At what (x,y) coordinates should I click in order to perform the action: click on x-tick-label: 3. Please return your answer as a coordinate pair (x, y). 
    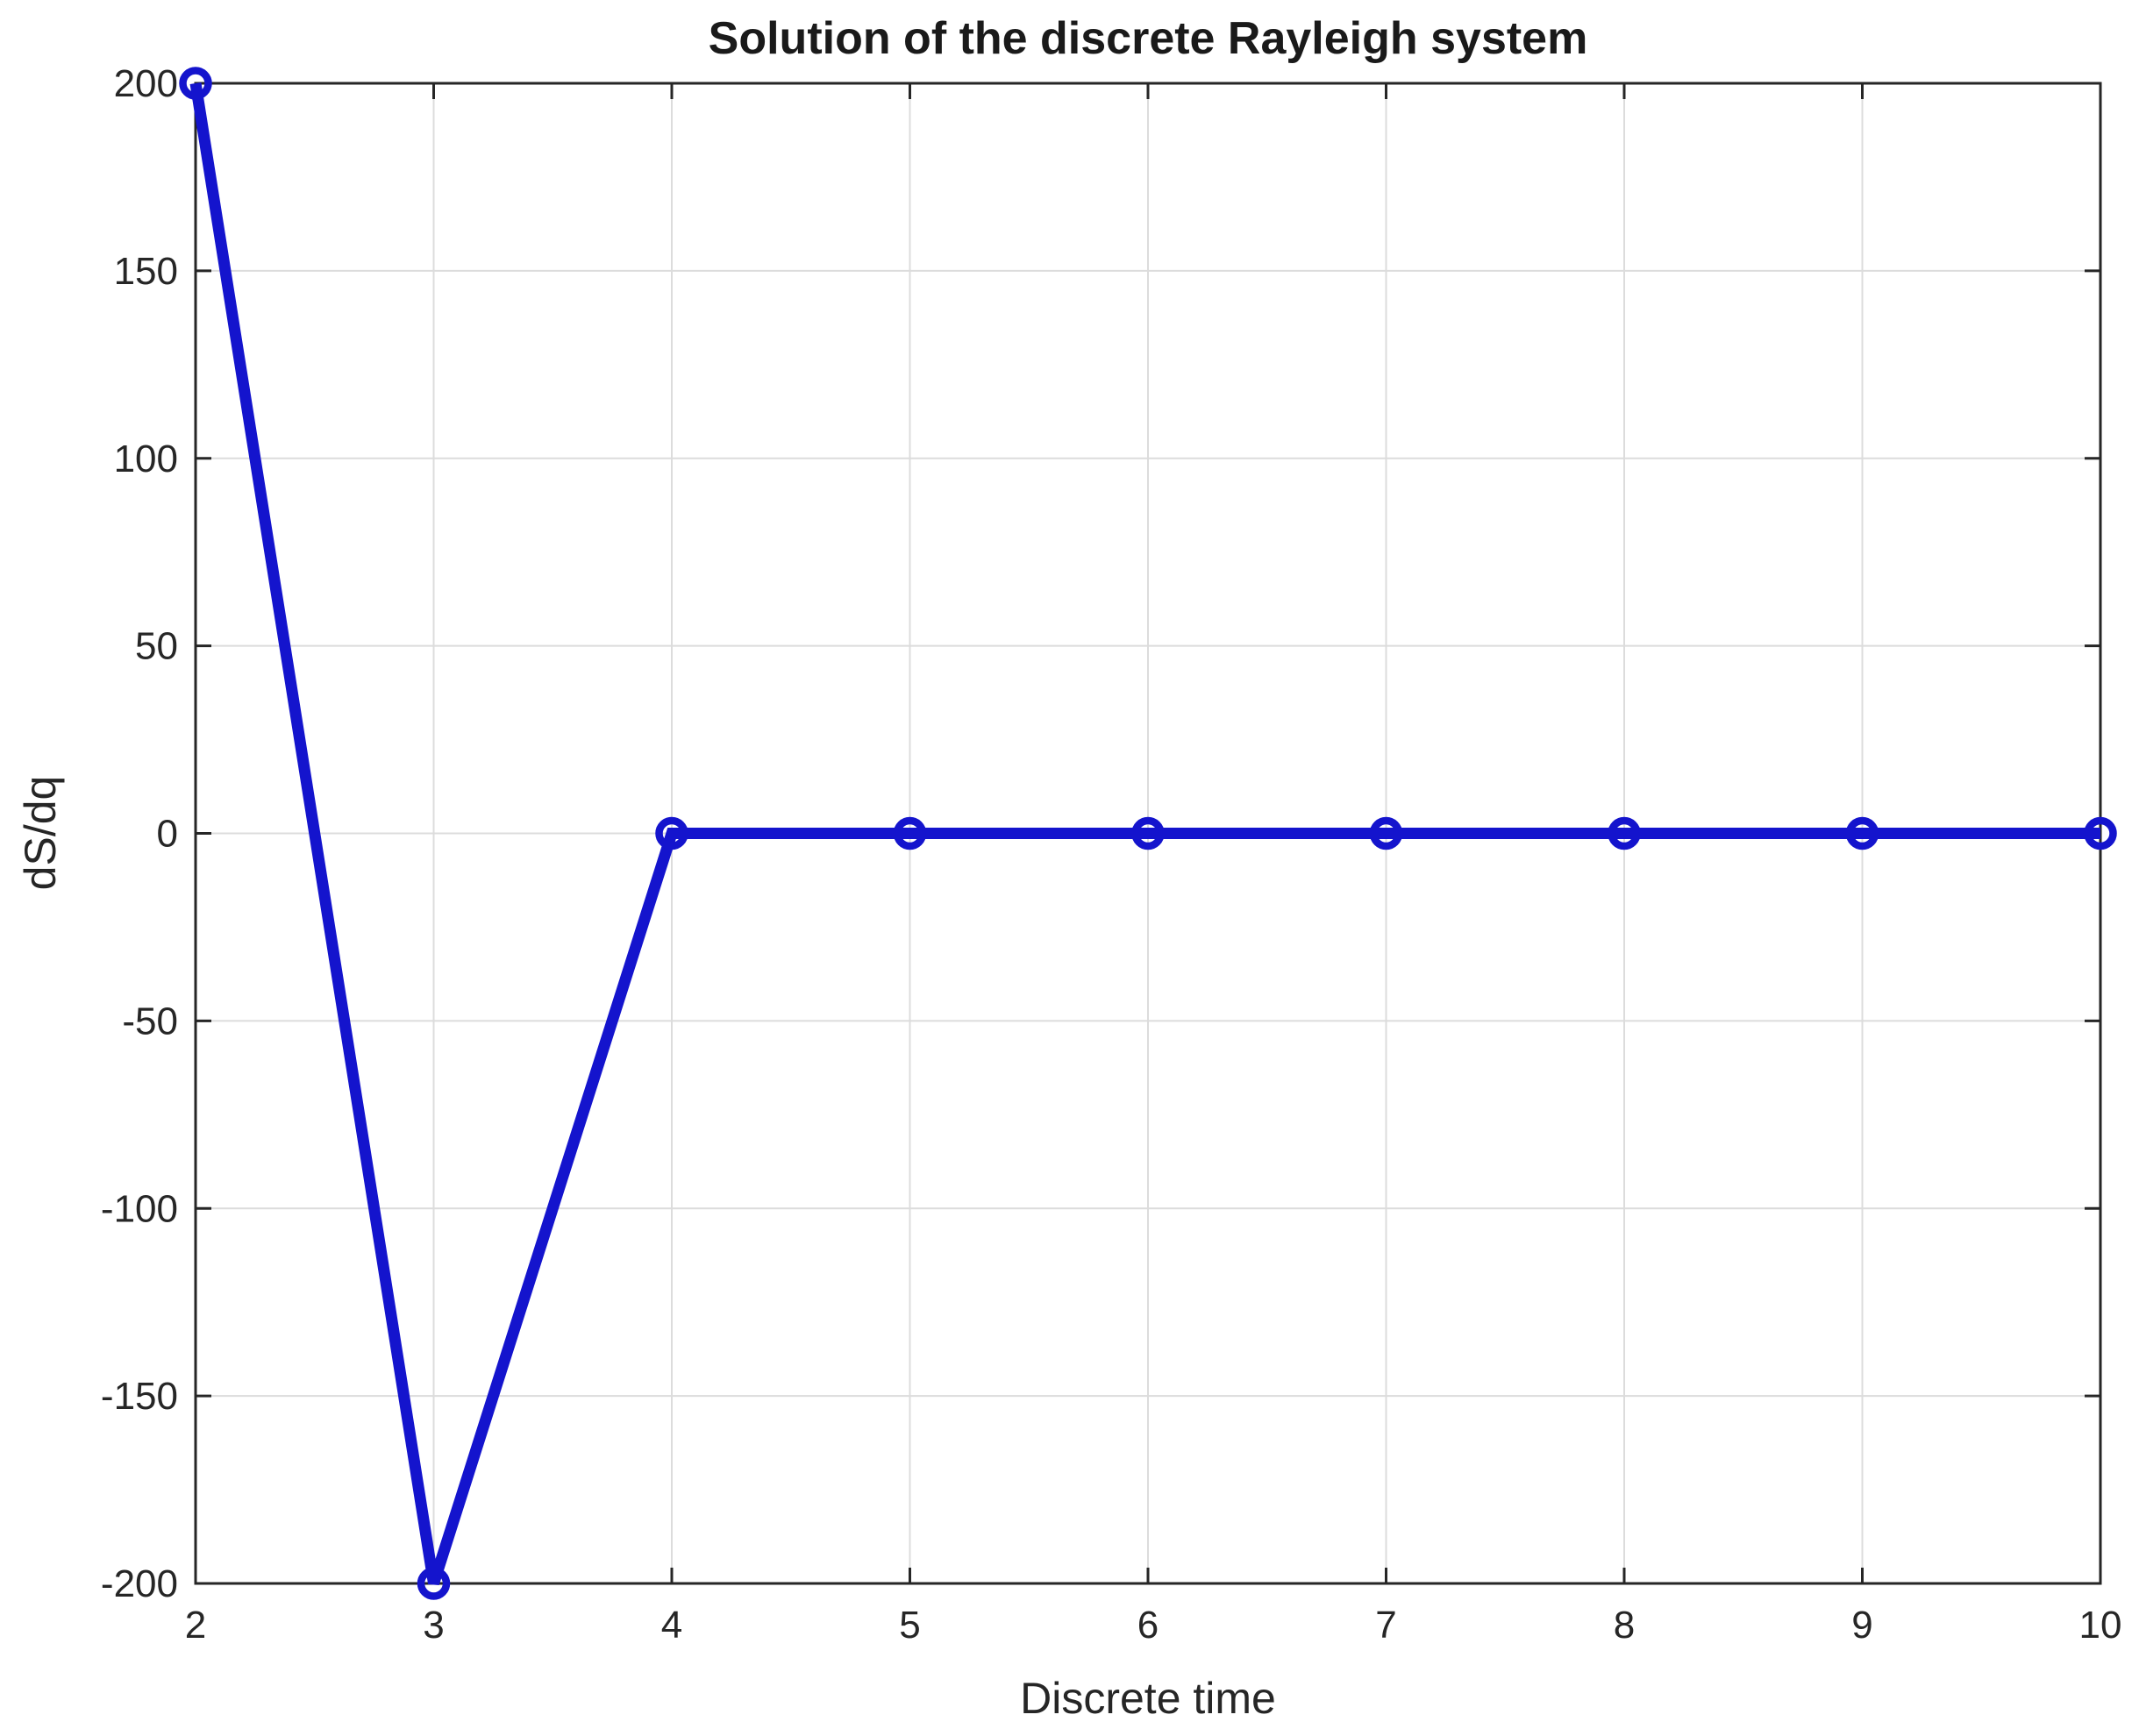
    Looking at the image, I should click on (433, 1625).